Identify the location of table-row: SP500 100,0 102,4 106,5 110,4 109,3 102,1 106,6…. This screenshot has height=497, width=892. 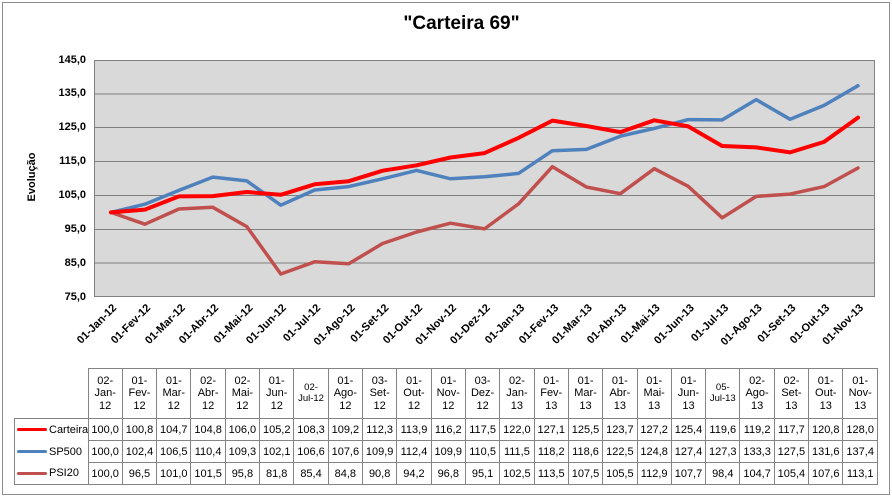
(446, 451).